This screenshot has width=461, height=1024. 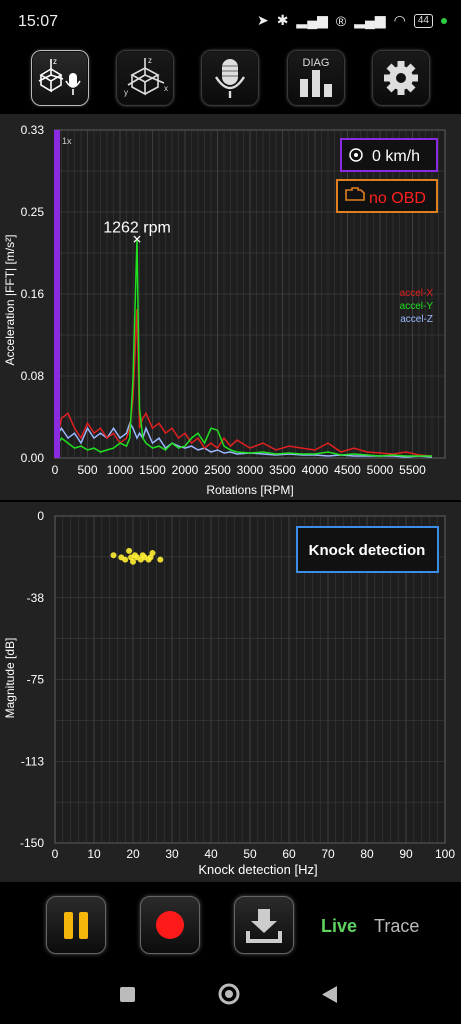 I want to click on obd-status: no OBD, so click(x=397, y=198).